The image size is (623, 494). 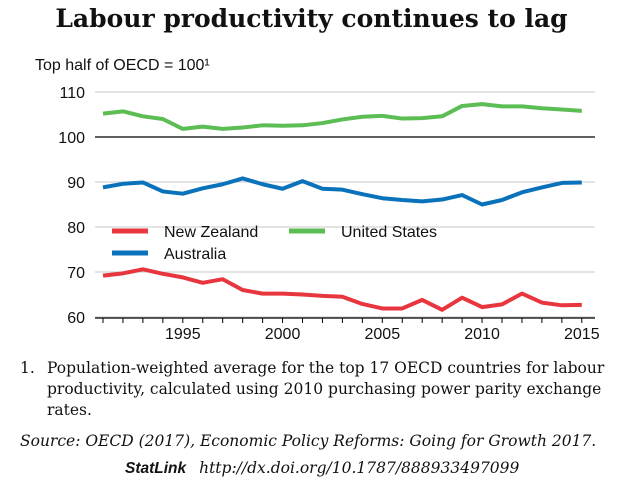 I want to click on series-line-australia, so click(x=342, y=191).